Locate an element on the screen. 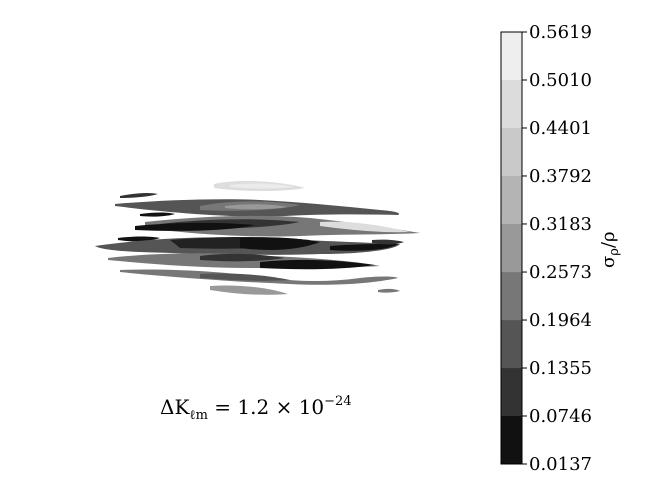  colorbar-label: σρ/ρ is located at coordinates (610, 249).